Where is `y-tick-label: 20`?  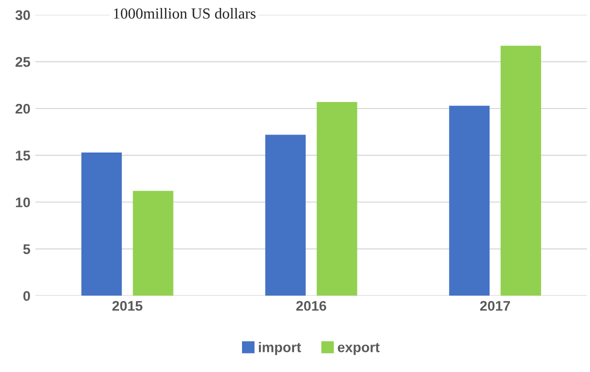
y-tick-label: 20 is located at coordinates (23, 109).